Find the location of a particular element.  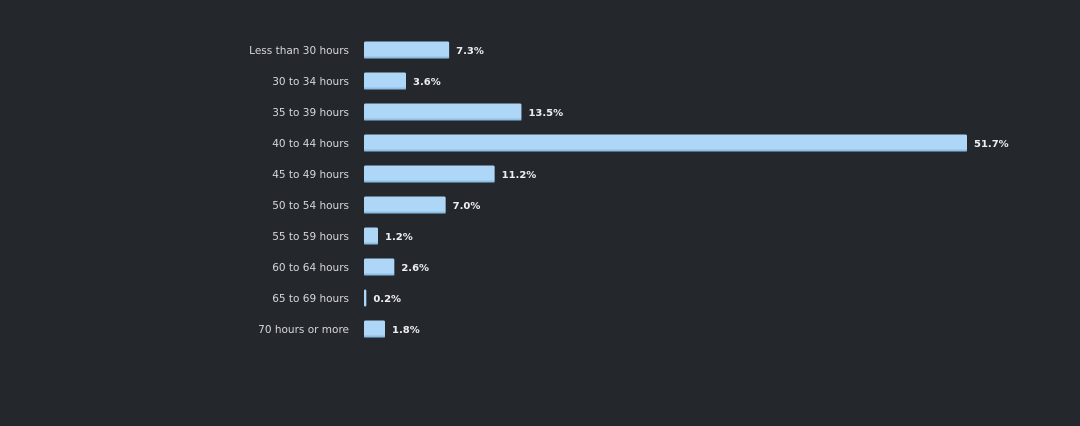

value-label: 11.2% is located at coordinates (519, 175).